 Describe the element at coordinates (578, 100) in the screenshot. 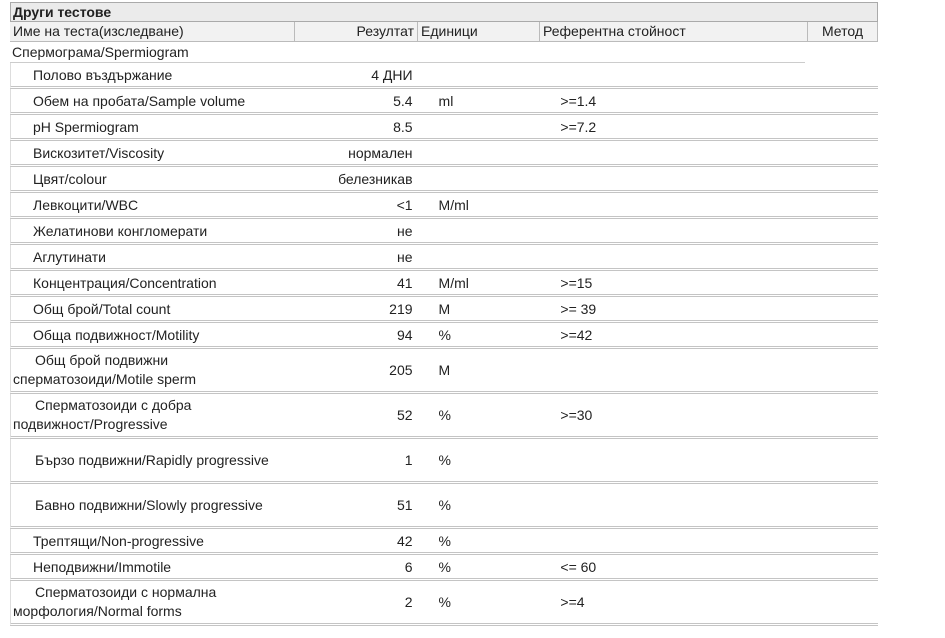

I see `test-reference: >=1.4` at that location.